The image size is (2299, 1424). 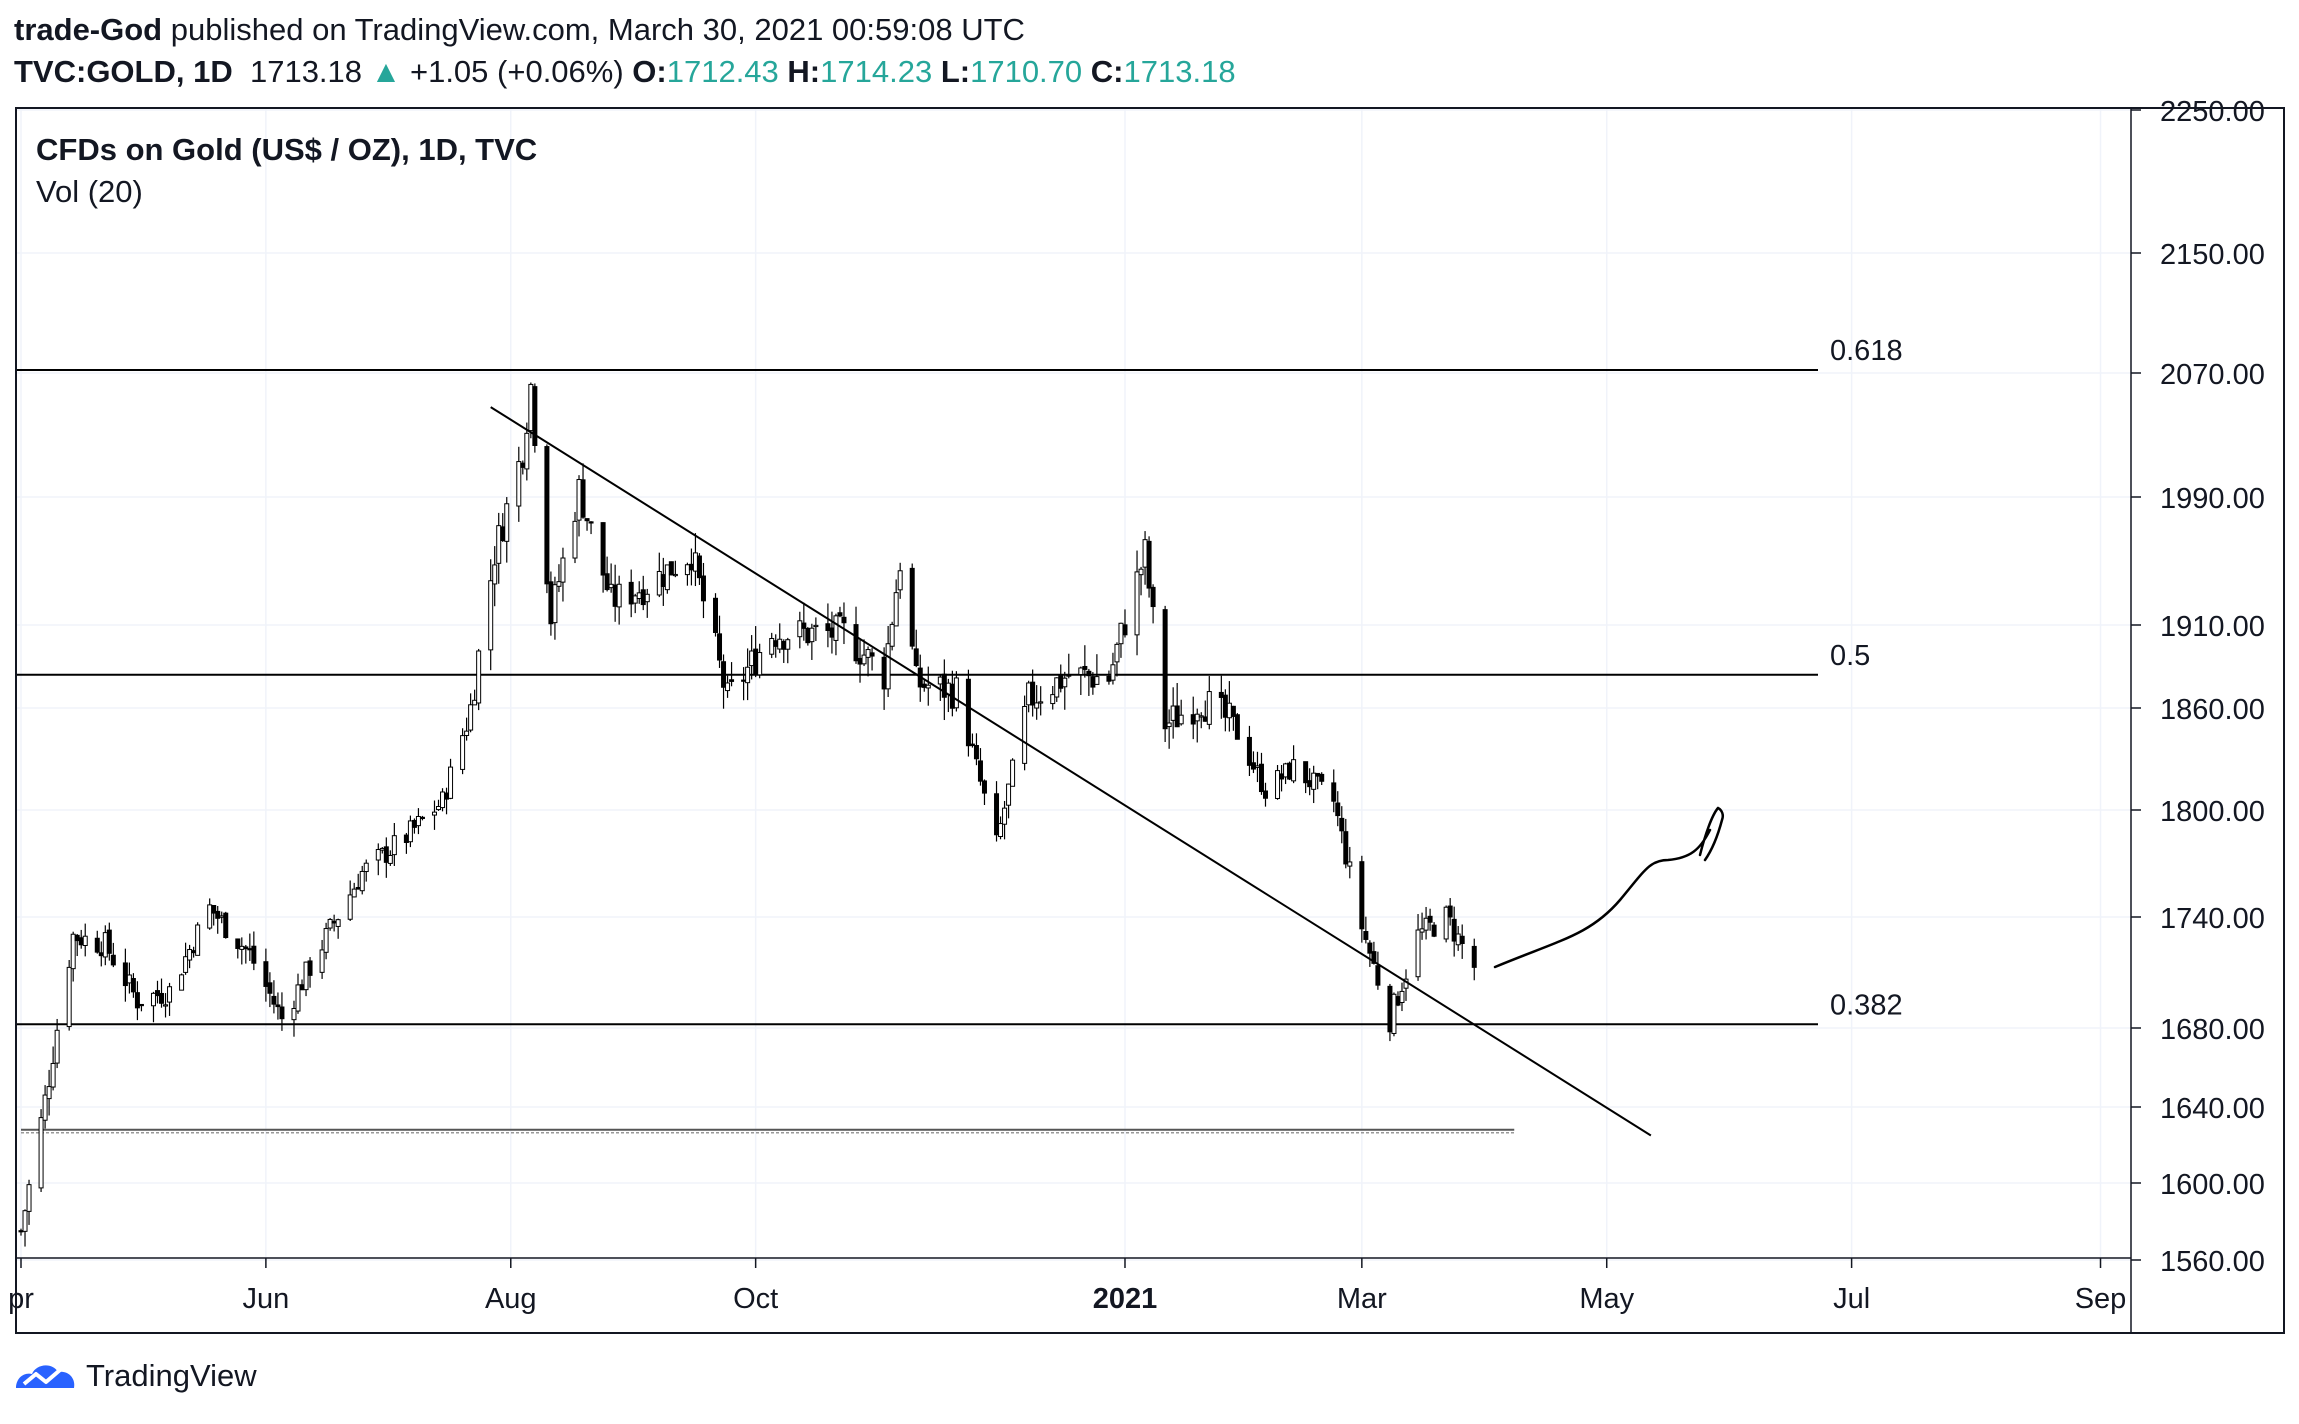 I want to click on time-tick-label: Oct, so click(x=755, y=1299).